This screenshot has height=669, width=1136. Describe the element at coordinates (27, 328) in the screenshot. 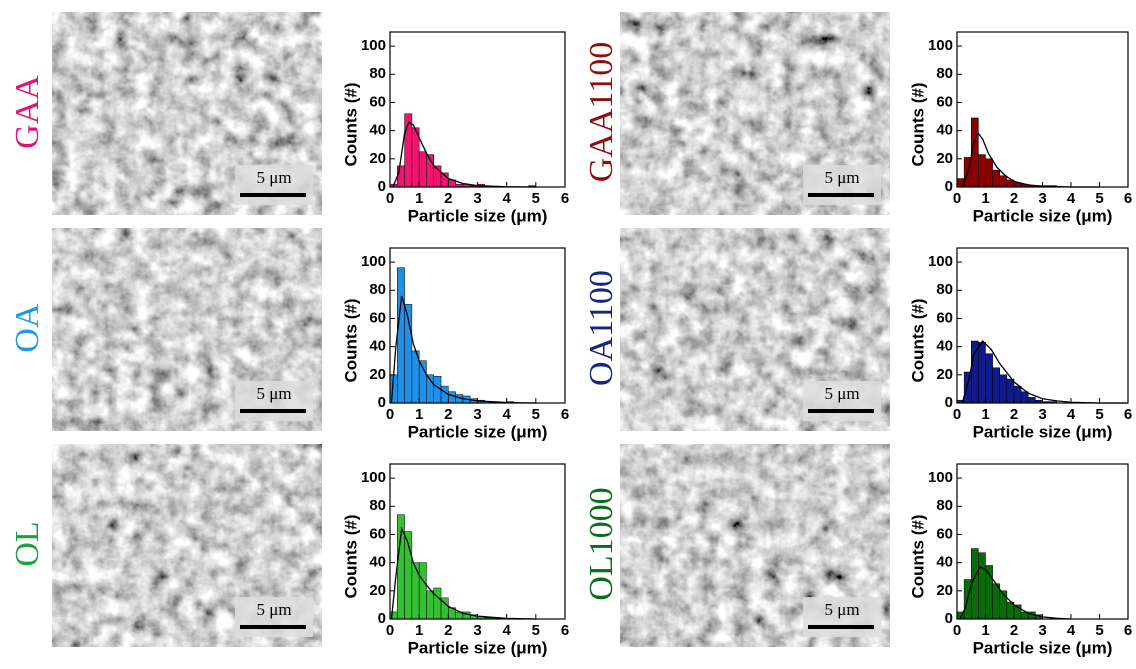

I see `sample-label: OA` at that location.